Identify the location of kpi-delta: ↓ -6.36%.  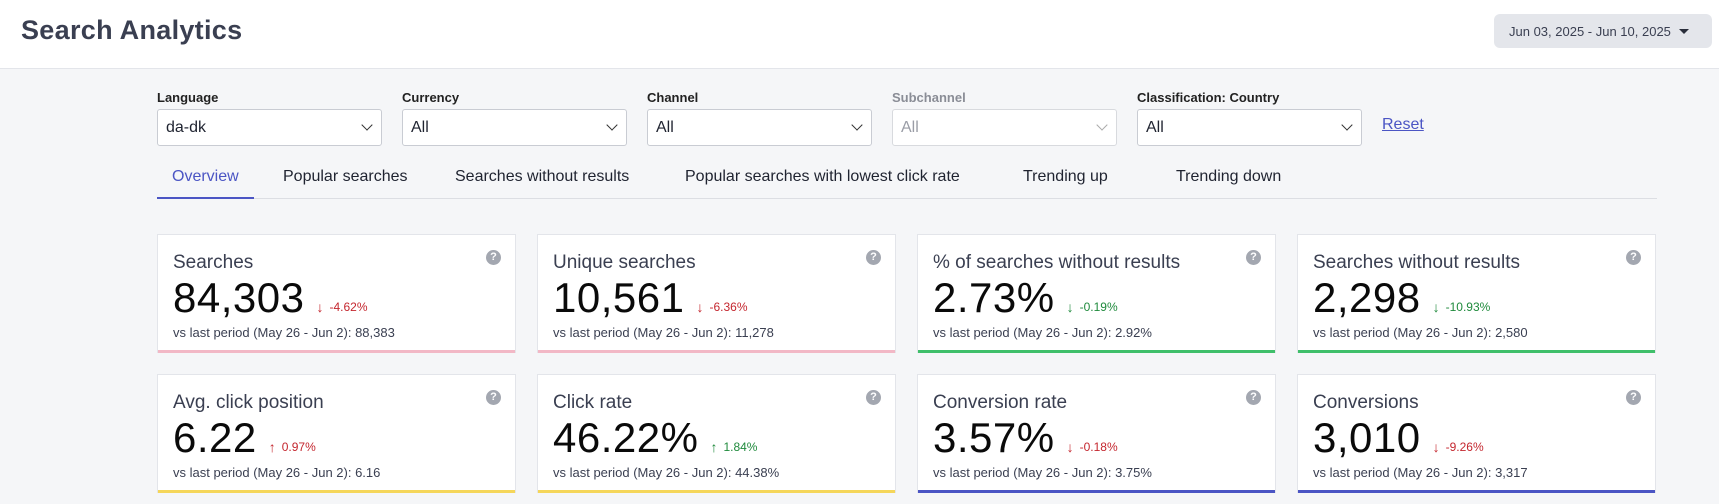
(721, 307).